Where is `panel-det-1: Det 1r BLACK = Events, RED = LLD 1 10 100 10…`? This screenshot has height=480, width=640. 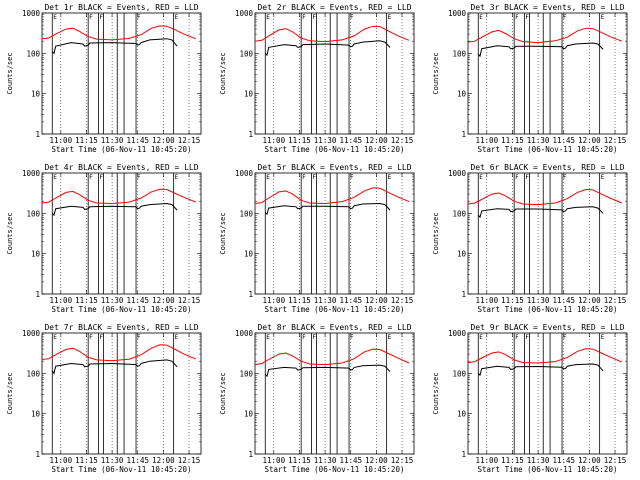 panel-det-1: Det 1r BLACK = Events, RED = LLD 1 10 100 10… is located at coordinates (104, 78).